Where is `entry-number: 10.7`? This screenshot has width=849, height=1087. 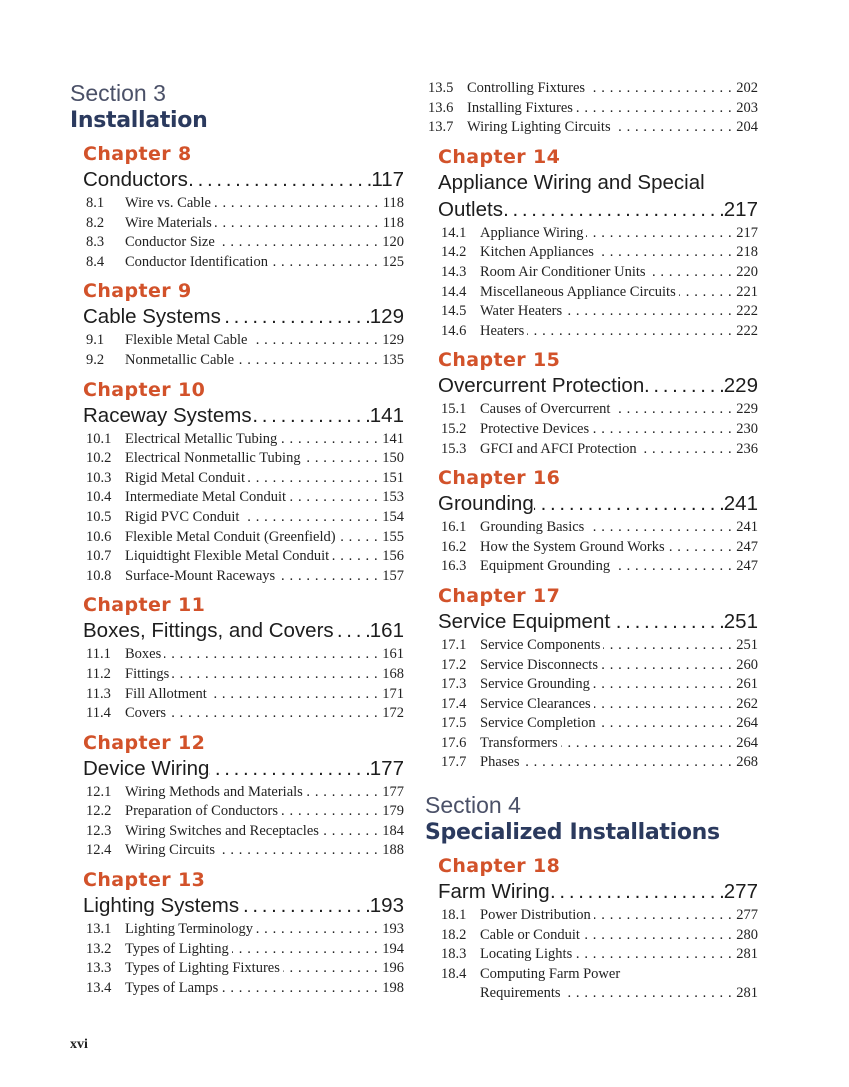
entry-number: 10.7 is located at coordinates (99, 556).